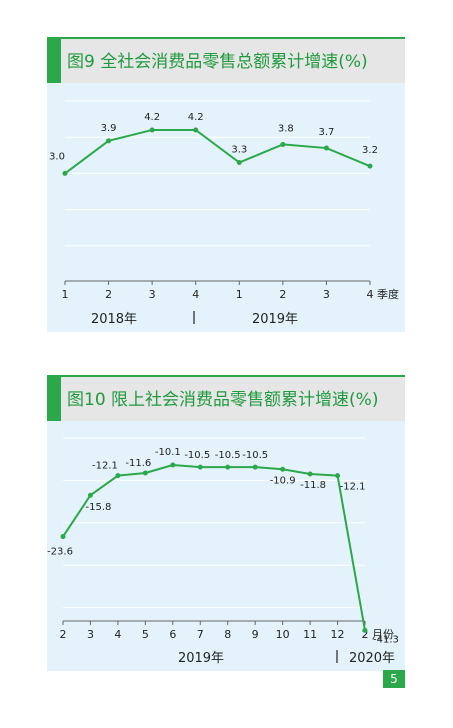  Describe the element at coordinates (326, 132) in the screenshot. I see `data-label: 3.7` at that location.